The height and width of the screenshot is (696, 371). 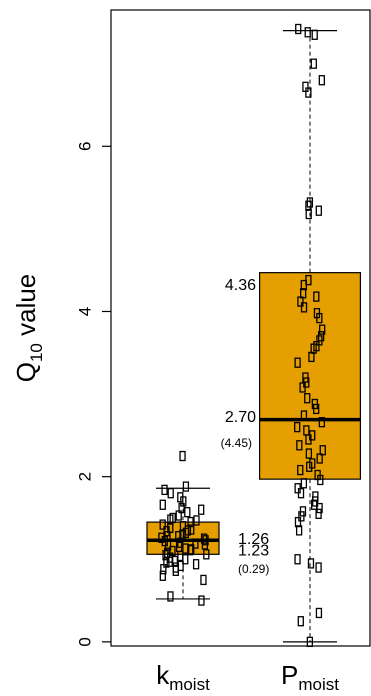 I want to click on x-category-main: k, so click(x=163, y=675).